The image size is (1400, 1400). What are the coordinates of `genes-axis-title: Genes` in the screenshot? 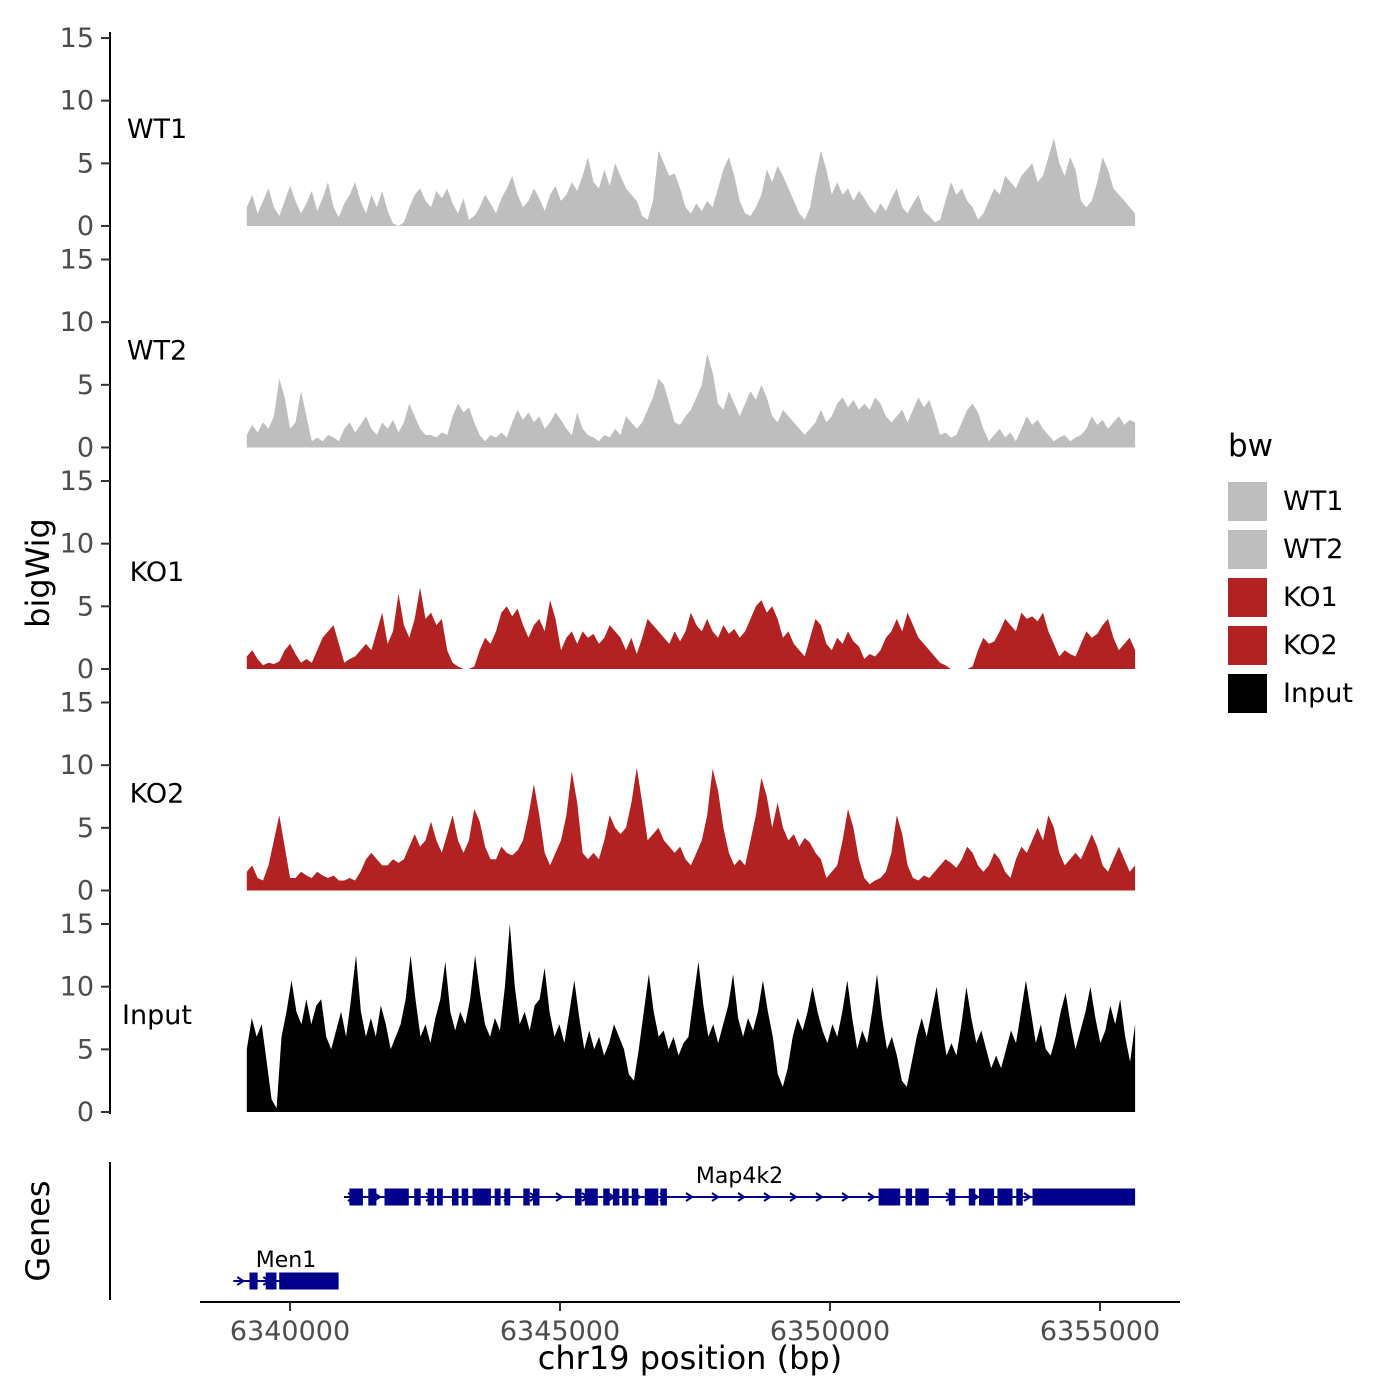 It's located at (38, 1231).